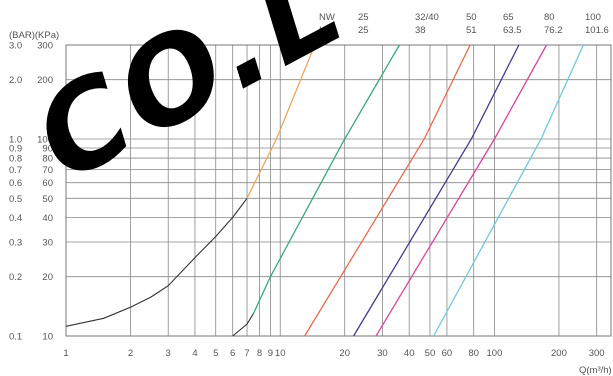 This screenshot has width=613, height=376. Describe the element at coordinates (15, 80) in the screenshot. I see `y-tick-label-bar: 2.0` at that location.